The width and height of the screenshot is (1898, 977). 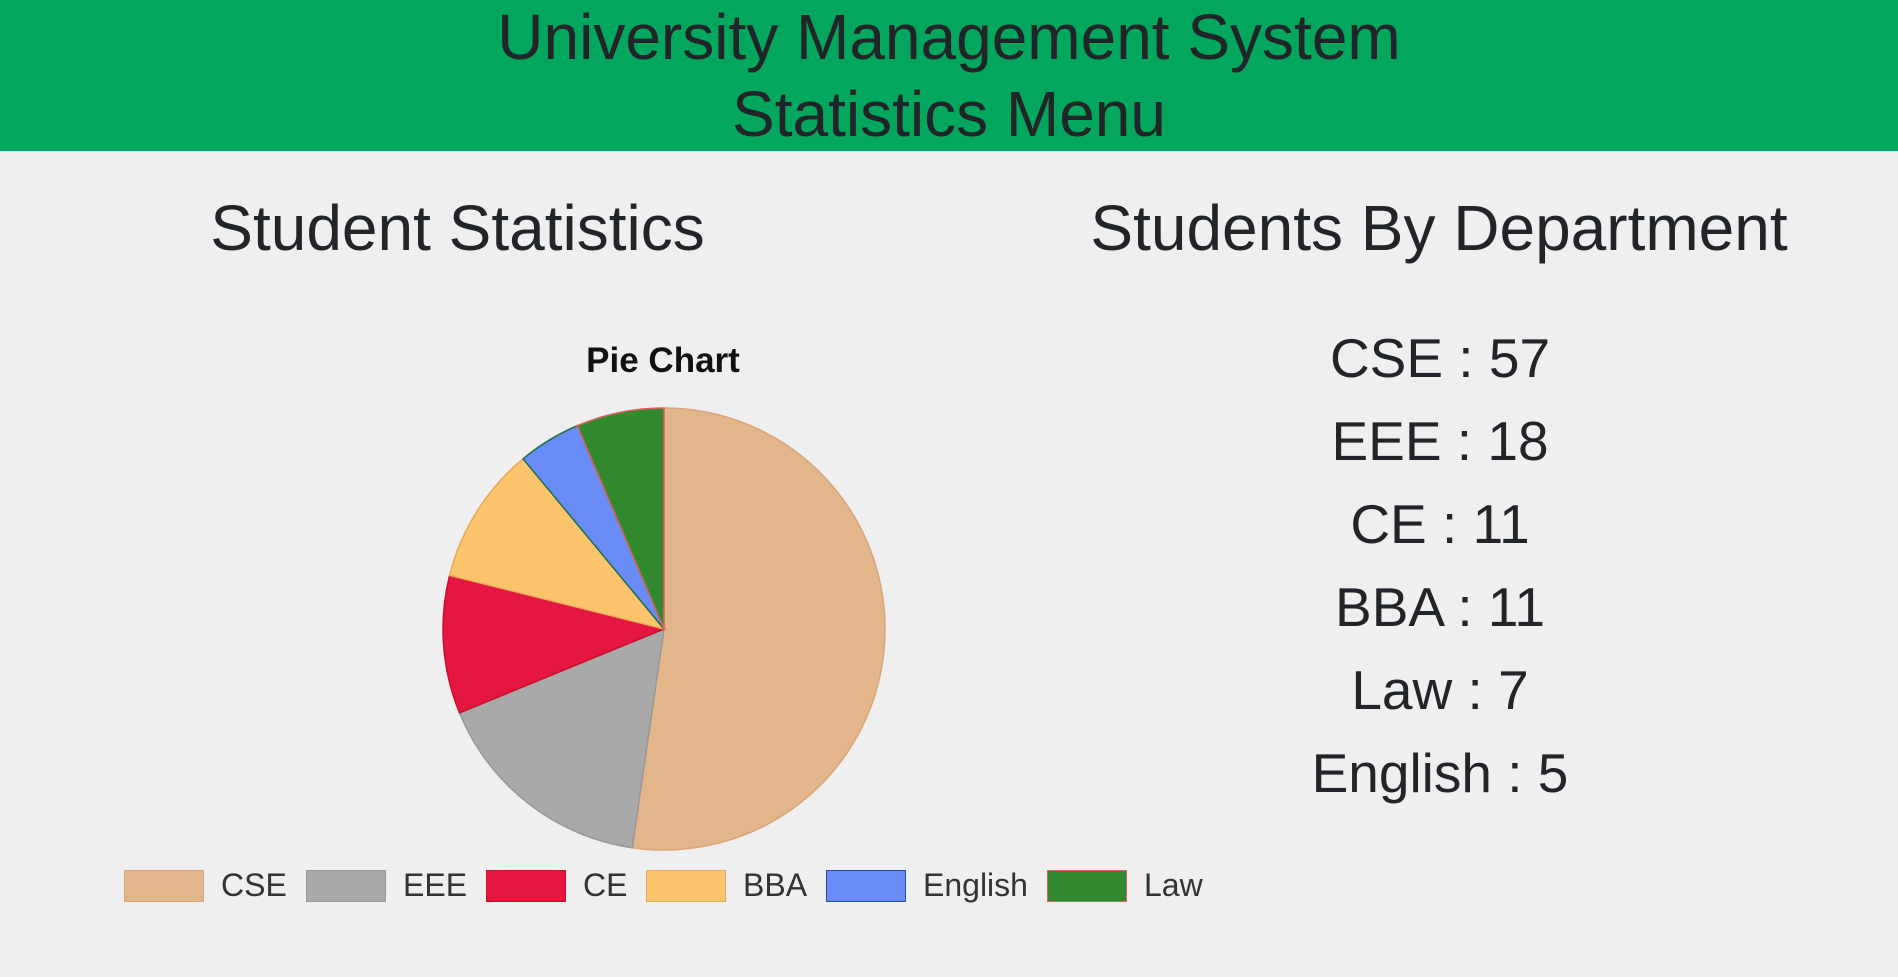 I want to click on pie-slice-eee, so click(x=561, y=738).